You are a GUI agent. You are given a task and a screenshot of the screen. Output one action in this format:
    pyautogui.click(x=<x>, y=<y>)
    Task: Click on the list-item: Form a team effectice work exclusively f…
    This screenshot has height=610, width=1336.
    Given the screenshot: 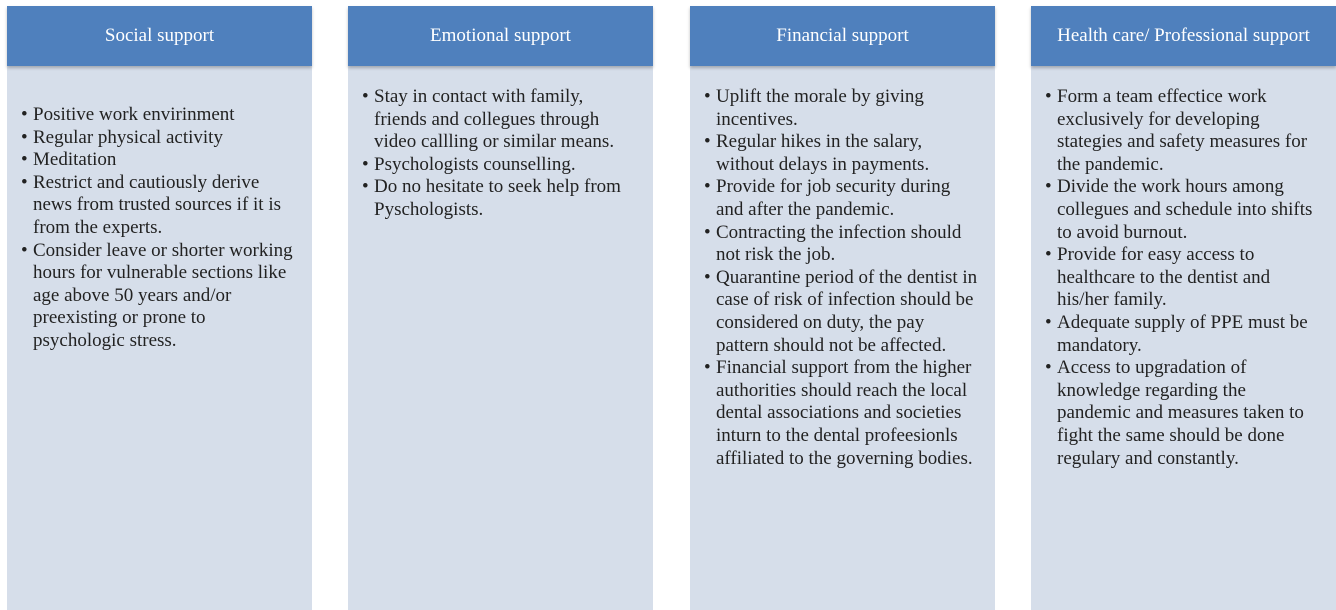 What is the action you would take?
    pyautogui.click(x=1183, y=131)
    